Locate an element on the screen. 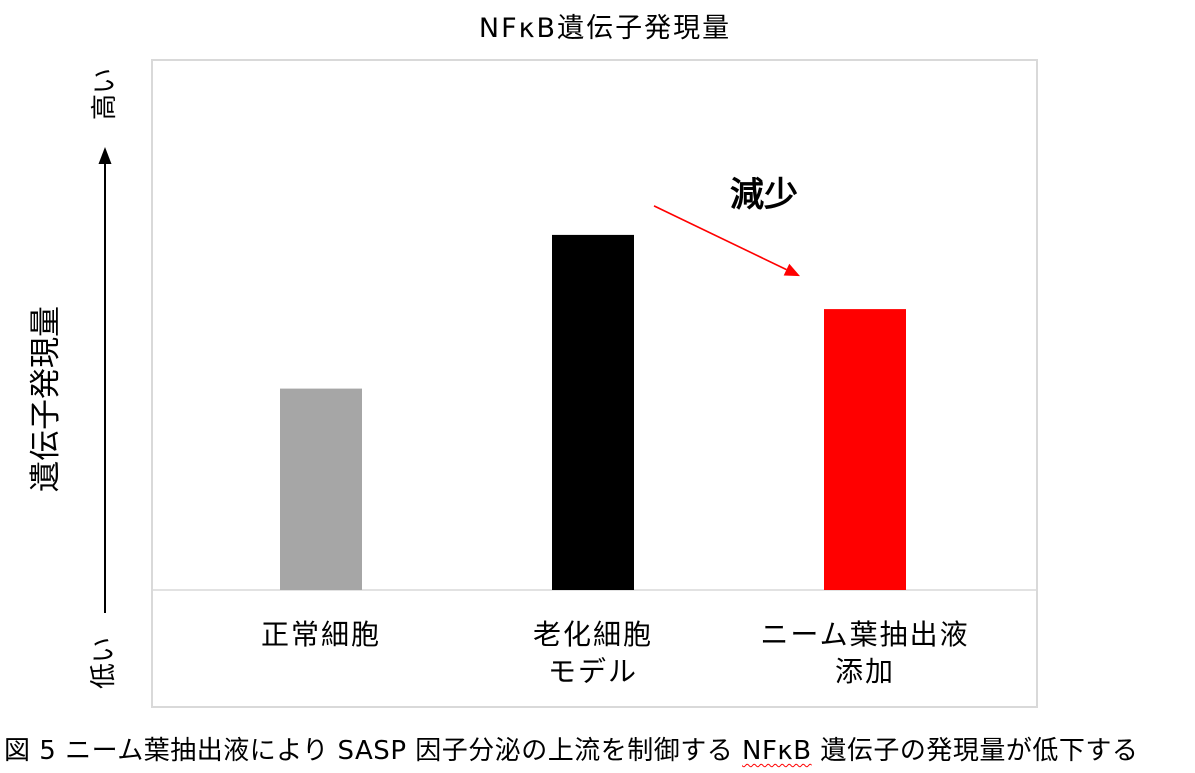  y-axis-low-label: 低い is located at coordinates (104, 663).